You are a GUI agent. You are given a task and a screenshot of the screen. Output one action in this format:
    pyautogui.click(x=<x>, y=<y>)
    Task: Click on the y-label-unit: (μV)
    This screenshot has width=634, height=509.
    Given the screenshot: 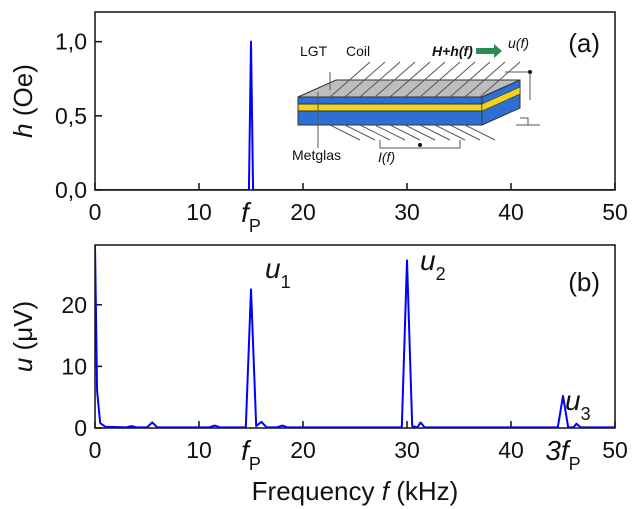 What is the action you would take?
    pyautogui.click(x=23, y=326)
    